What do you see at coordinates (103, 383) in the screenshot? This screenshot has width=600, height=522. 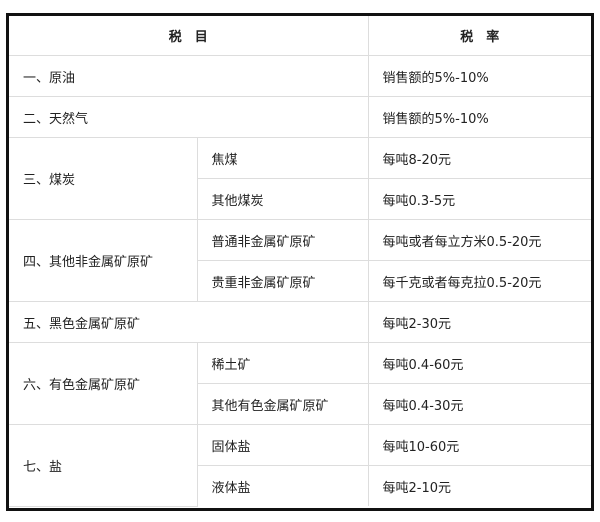 I see `item-cell: 六、有色金属矿原矿` at bounding box center [103, 383].